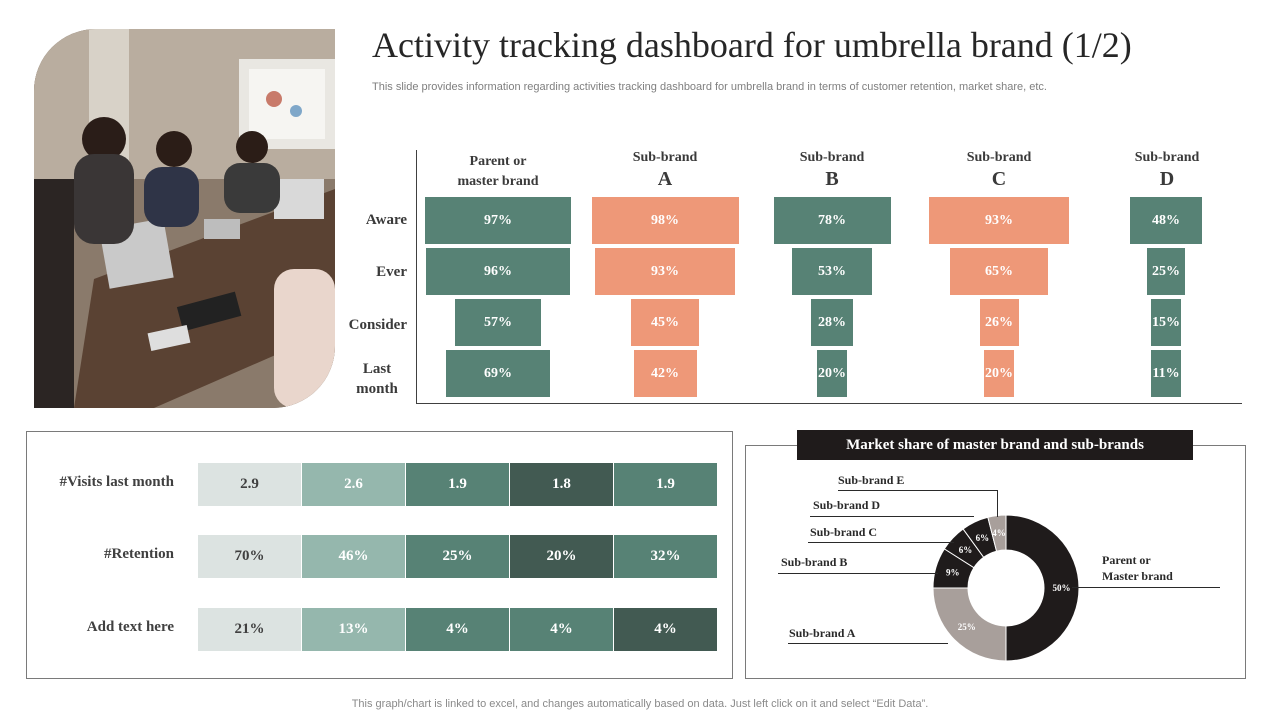  I want to click on row-label-last-month: Last month, so click(377, 379).